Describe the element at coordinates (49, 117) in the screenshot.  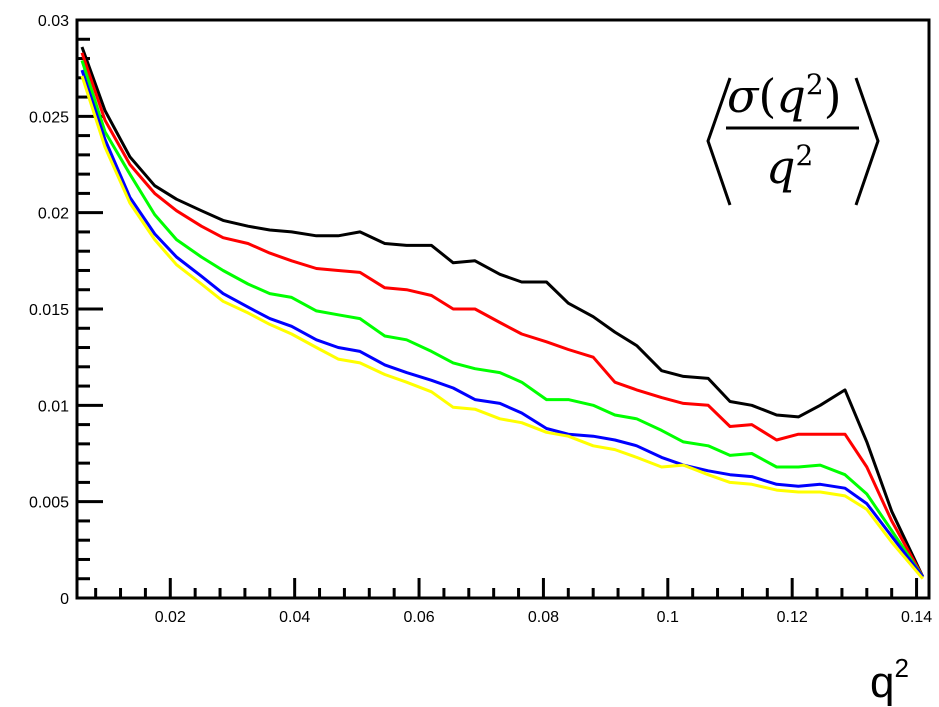
I see `y-tick-label: 0.025` at that location.